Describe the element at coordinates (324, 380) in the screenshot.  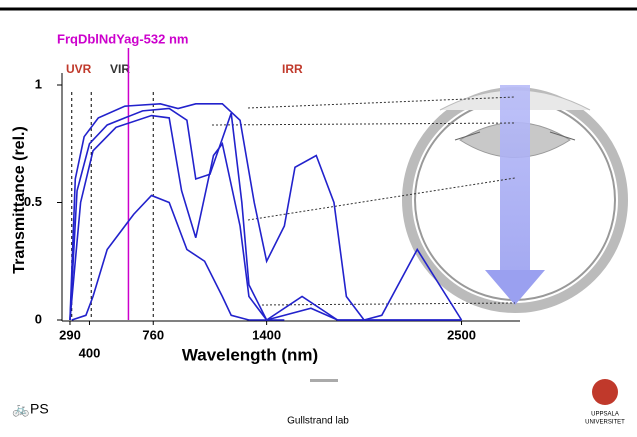
I see `small-image` at that location.